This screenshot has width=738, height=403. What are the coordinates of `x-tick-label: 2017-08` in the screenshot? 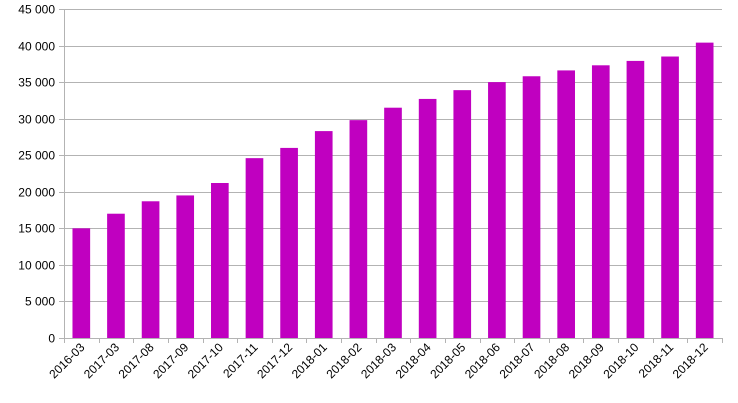 It's located at (136, 360).